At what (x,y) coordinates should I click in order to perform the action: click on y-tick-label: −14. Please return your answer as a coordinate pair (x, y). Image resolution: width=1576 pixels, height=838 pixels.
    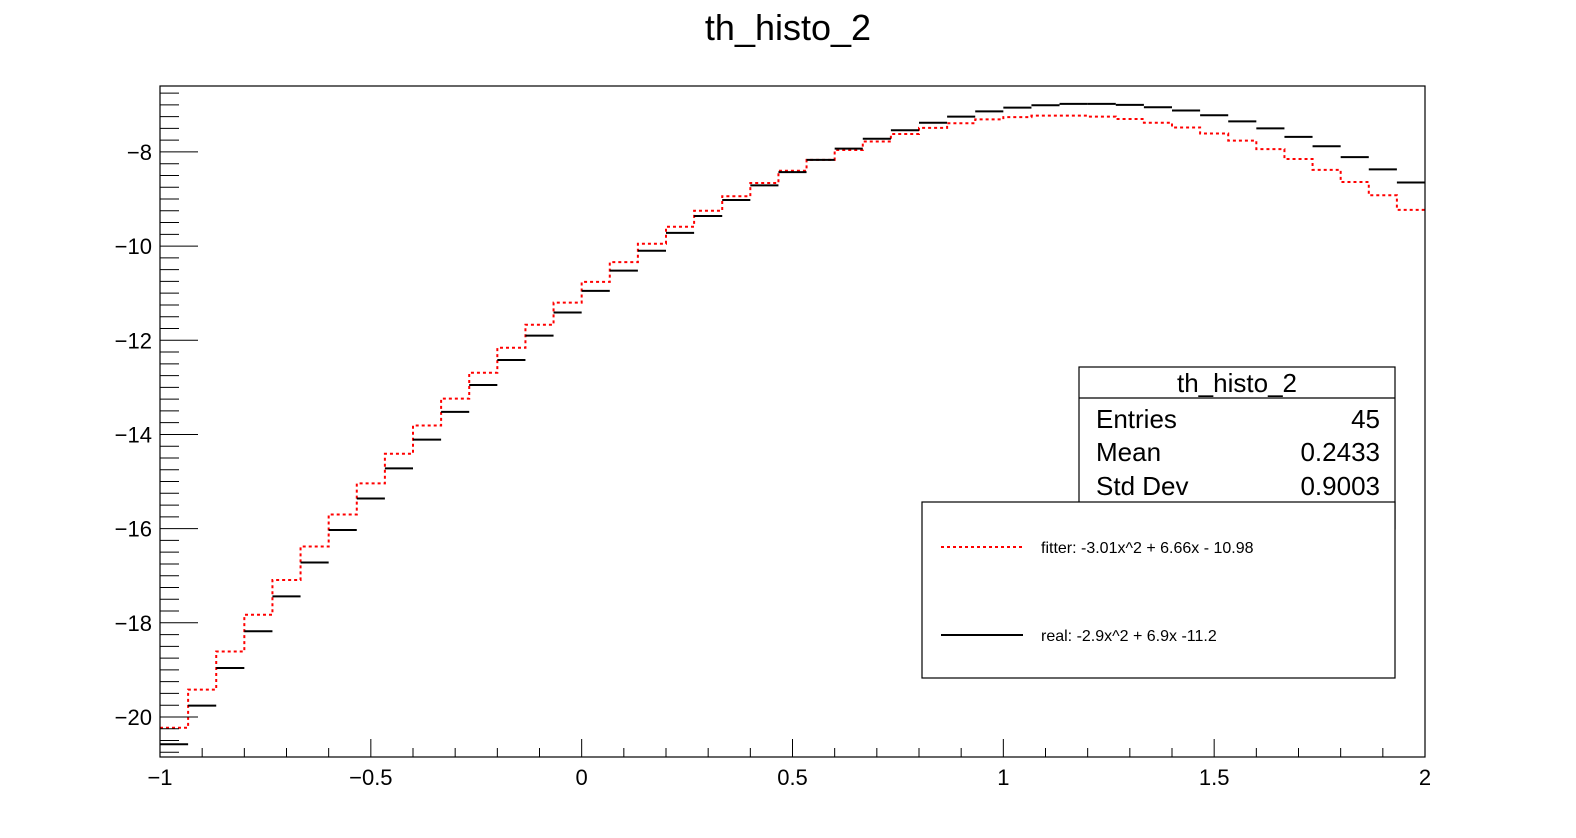
    Looking at the image, I should click on (133, 434).